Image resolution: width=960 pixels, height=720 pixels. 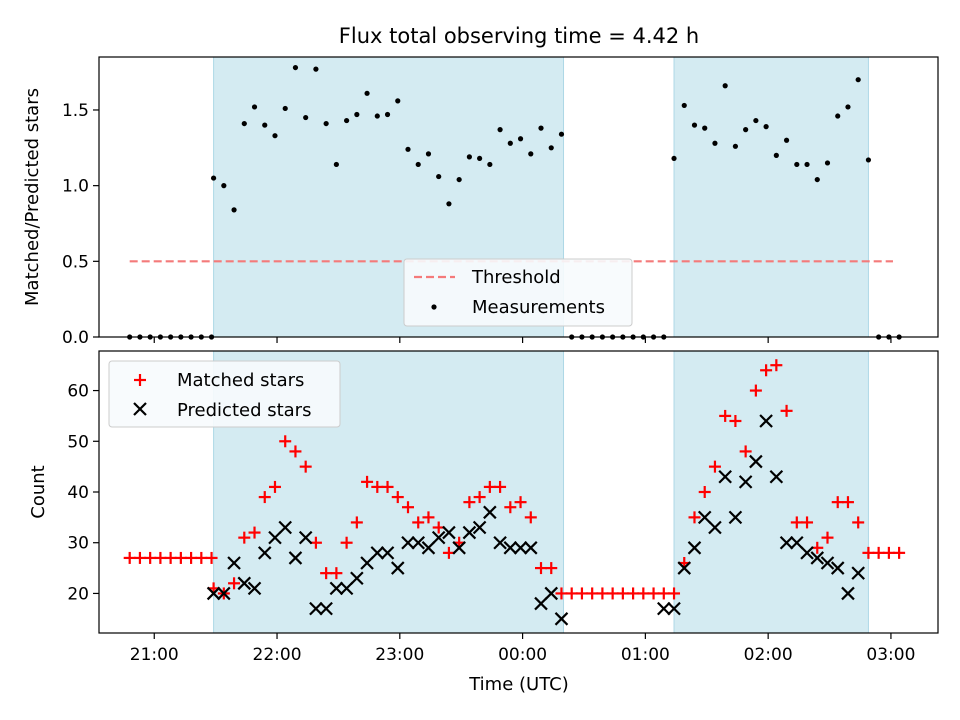 I want to click on y-tick-label: 30, so click(x=78, y=544).